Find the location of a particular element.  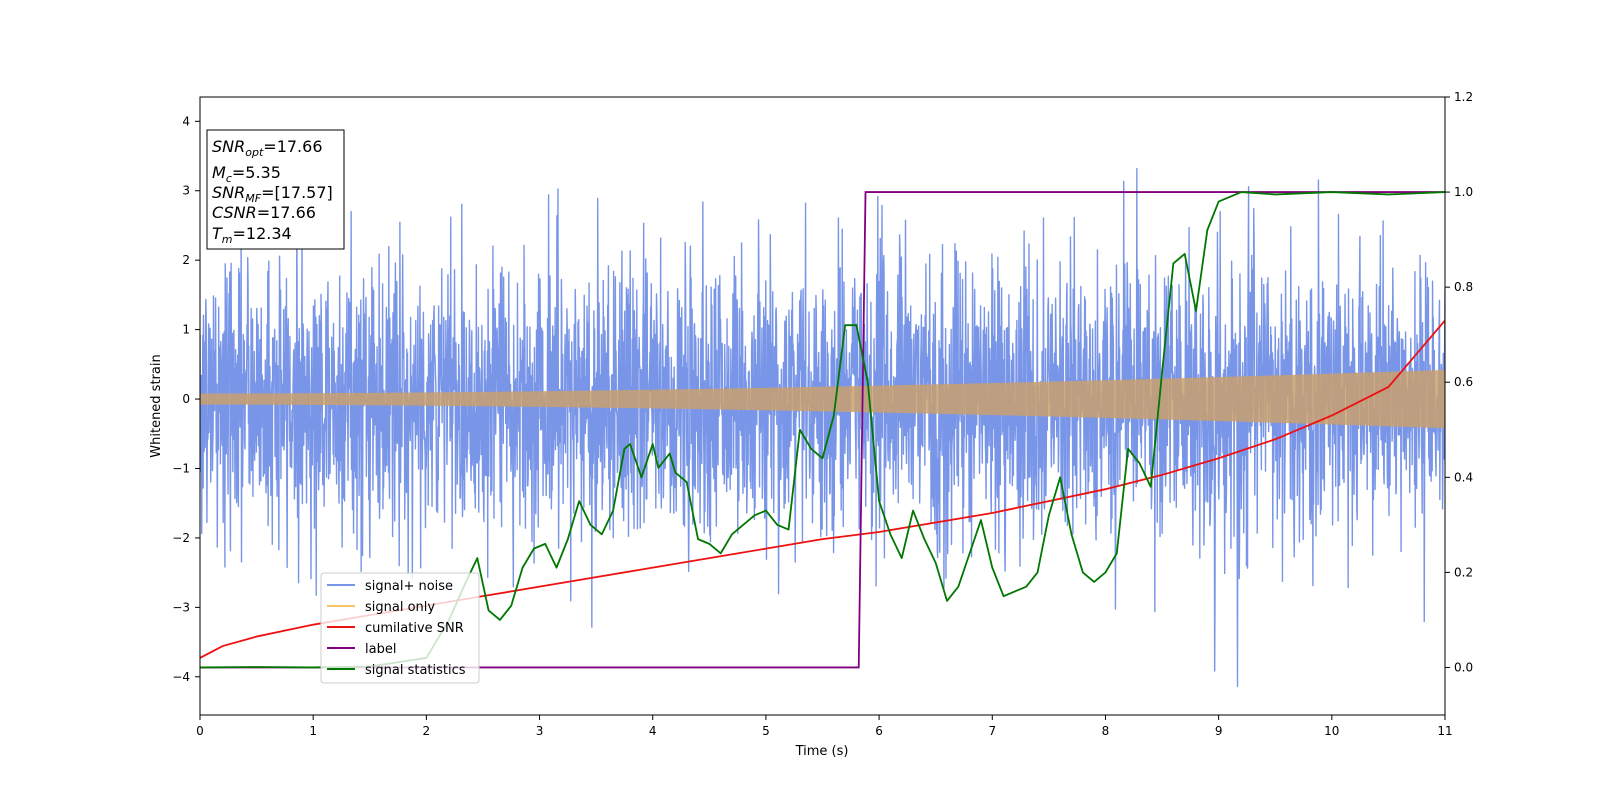

x-tick-label: 7 is located at coordinates (992, 731).